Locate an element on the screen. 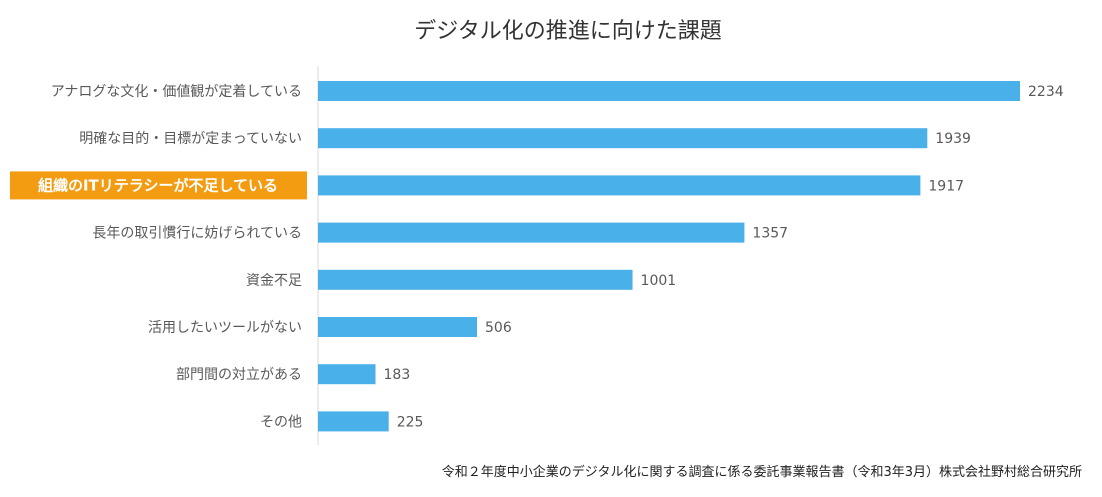 Image resolution: width=1102 pixels, height=497 pixels. data-label: 506 is located at coordinates (498, 328).